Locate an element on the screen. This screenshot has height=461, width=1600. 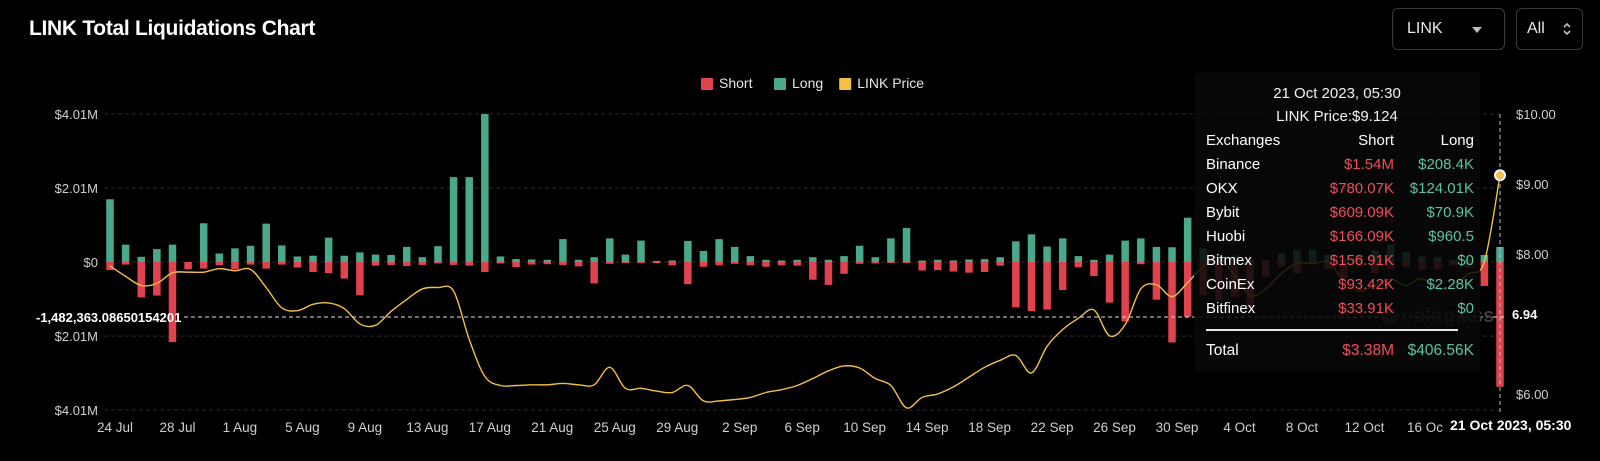
tooltip-row: Bitfinex $33.91K $0 is located at coordinates (1340, 309).